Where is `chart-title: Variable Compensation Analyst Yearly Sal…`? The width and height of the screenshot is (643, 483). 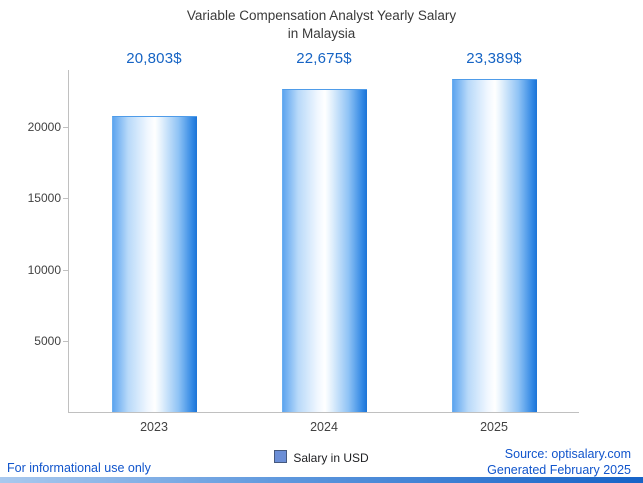
chart-title: Variable Compensation Analyst Yearly Sal… is located at coordinates (321, 25).